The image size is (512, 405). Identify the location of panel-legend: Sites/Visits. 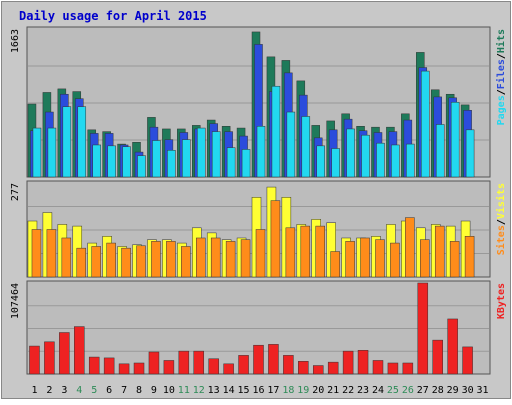
(501, 219).